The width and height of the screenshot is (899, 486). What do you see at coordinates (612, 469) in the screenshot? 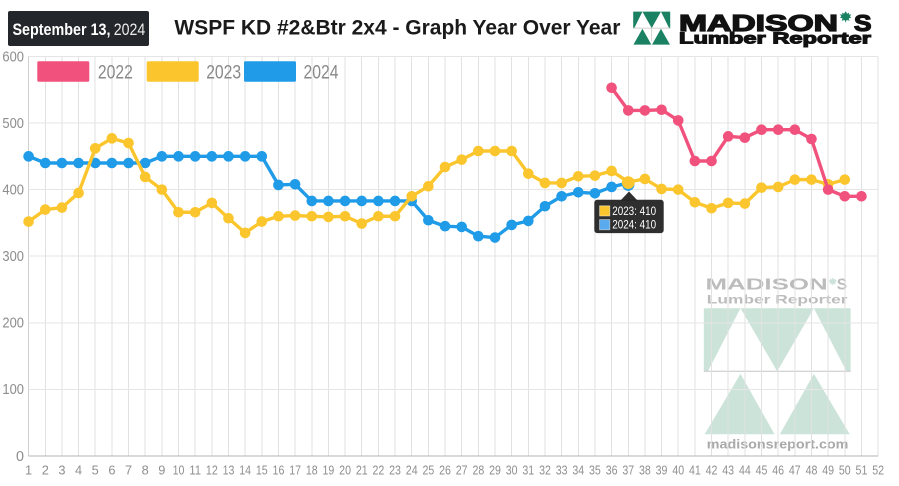
I see `svg-text: 36` at bounding box center [612, 469].